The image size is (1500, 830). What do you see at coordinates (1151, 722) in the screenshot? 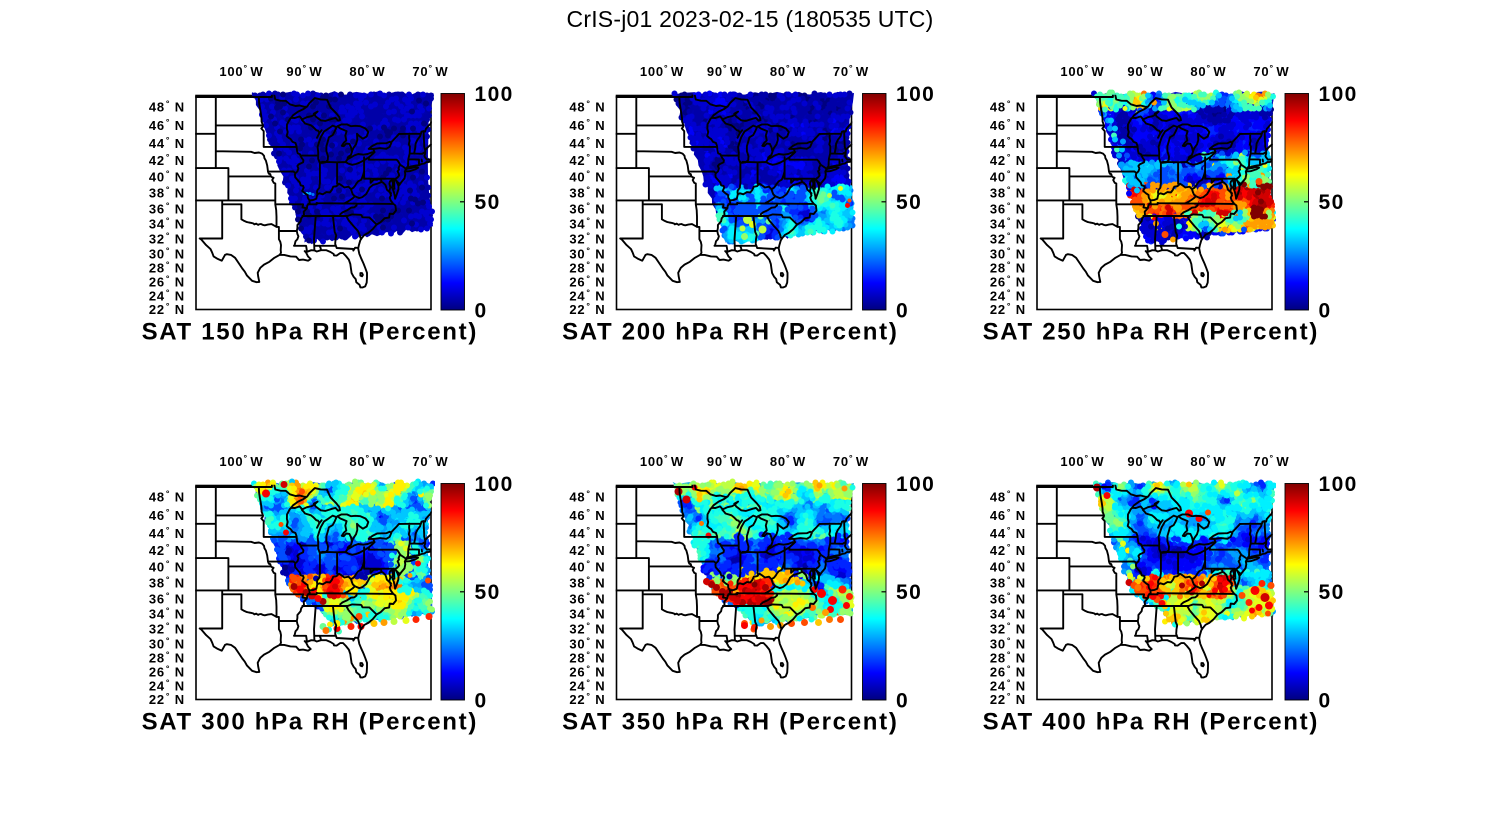
I see `svg-text: SAT 400 hPa RH (Percent)` at bounding box center [1151, 722].